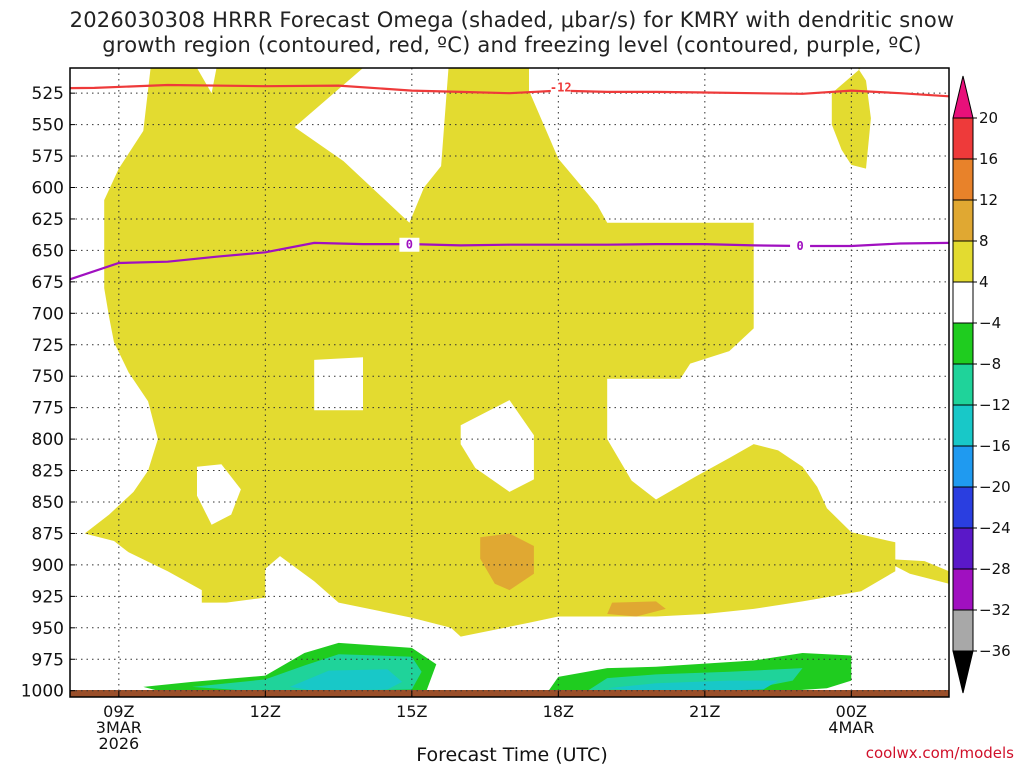  What do you see at coordinates (48, 409) in the screenshot?
I see `y-tick-label-775: 775` at bounding box center [48, 409].